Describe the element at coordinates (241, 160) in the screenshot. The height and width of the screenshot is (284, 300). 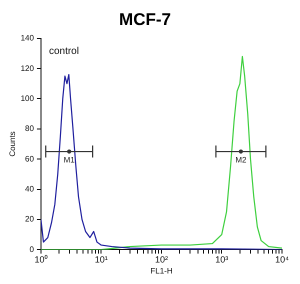
I see `data-label: M2` at that location.